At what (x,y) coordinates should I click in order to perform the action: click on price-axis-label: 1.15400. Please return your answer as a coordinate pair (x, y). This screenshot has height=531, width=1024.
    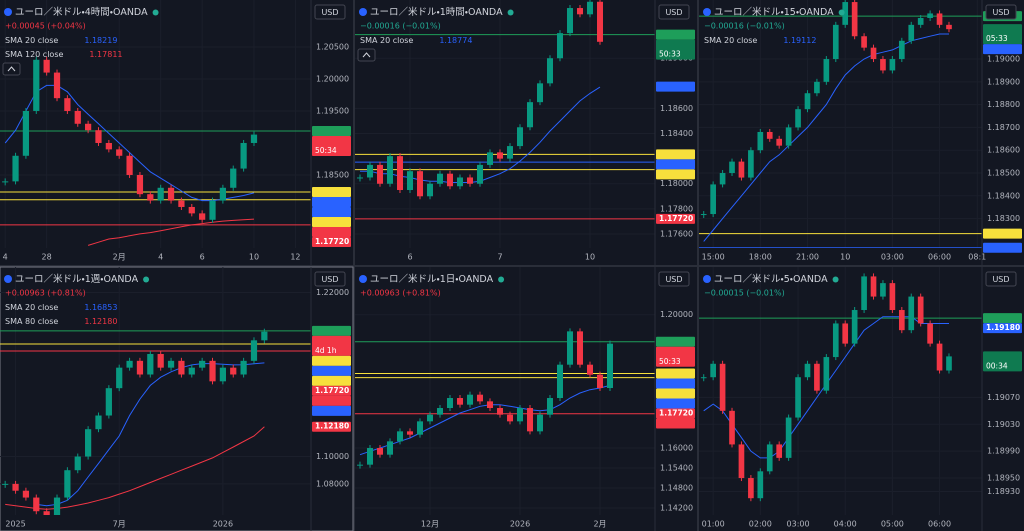
    Looking at the image, I should click on (676, 468).